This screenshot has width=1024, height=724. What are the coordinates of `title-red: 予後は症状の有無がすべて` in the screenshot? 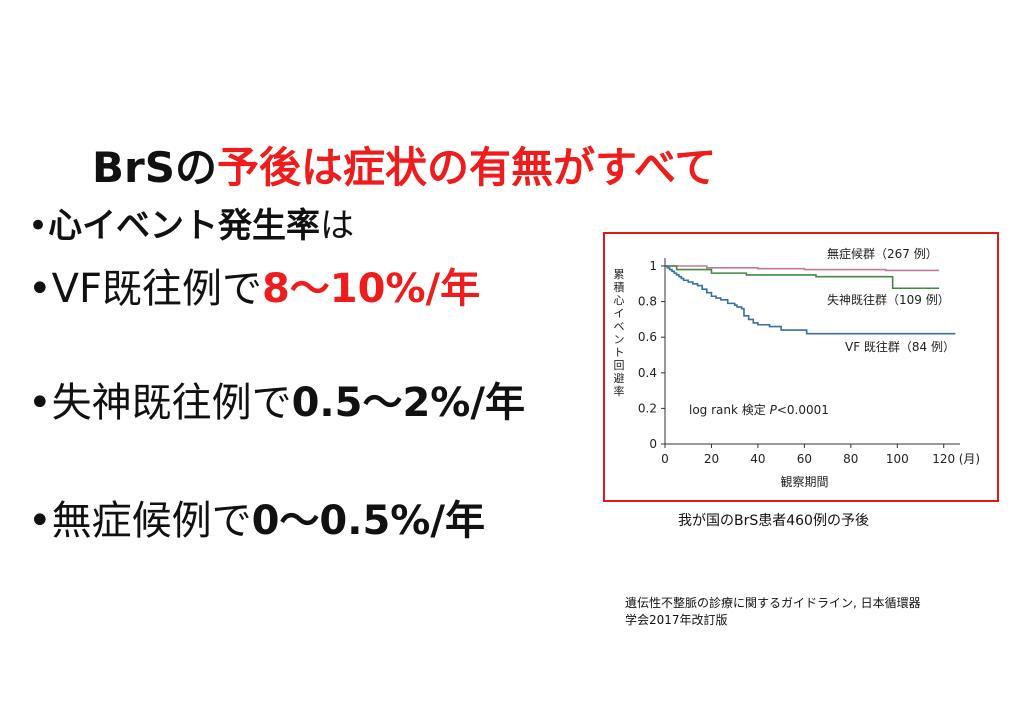 It's located at (466, 167).